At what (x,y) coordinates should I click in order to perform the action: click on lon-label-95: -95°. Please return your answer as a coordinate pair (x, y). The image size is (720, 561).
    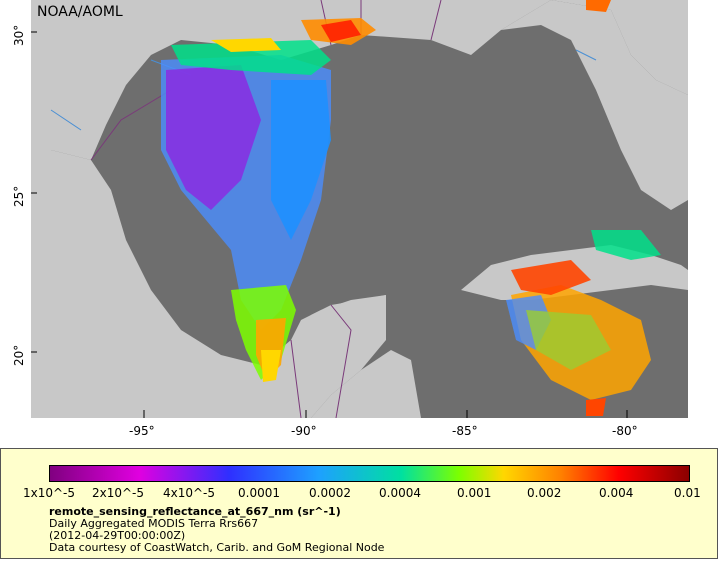
    Looking at the image, I should click on (142, 431).